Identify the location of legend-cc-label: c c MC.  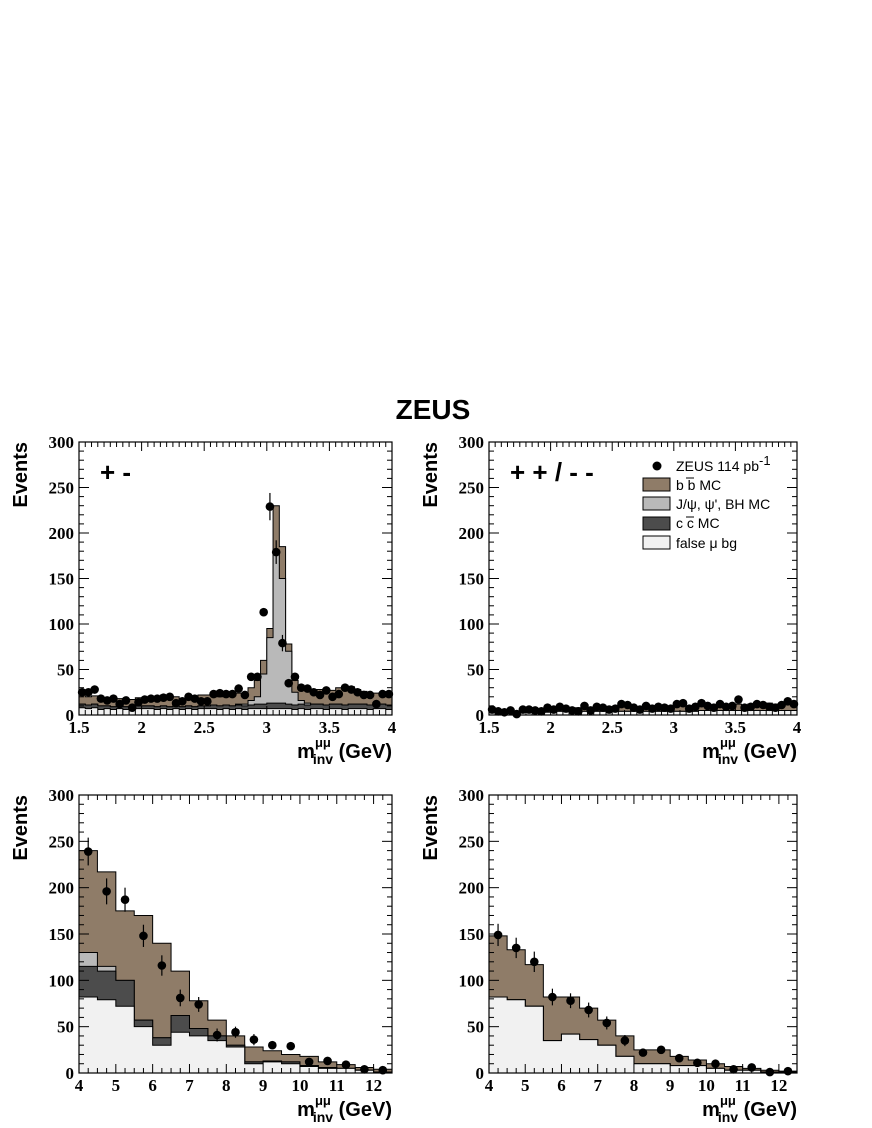
(698, 523).